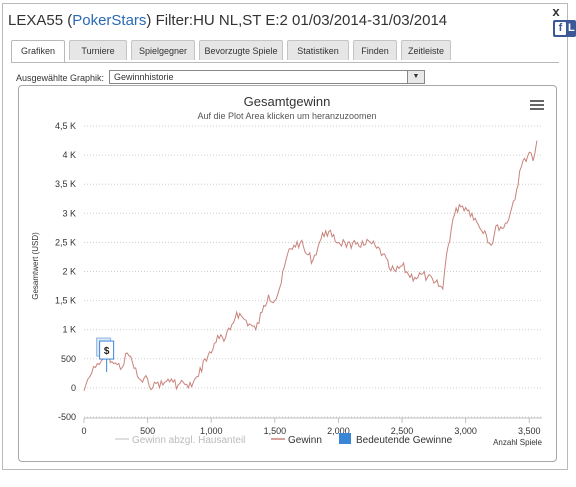 Image resolution: width=576 pixels, height=487 pixels. Describe the element at coordinates (415, 77) in the screenshot. I see `chevron-down-icon: ▼` at that location.